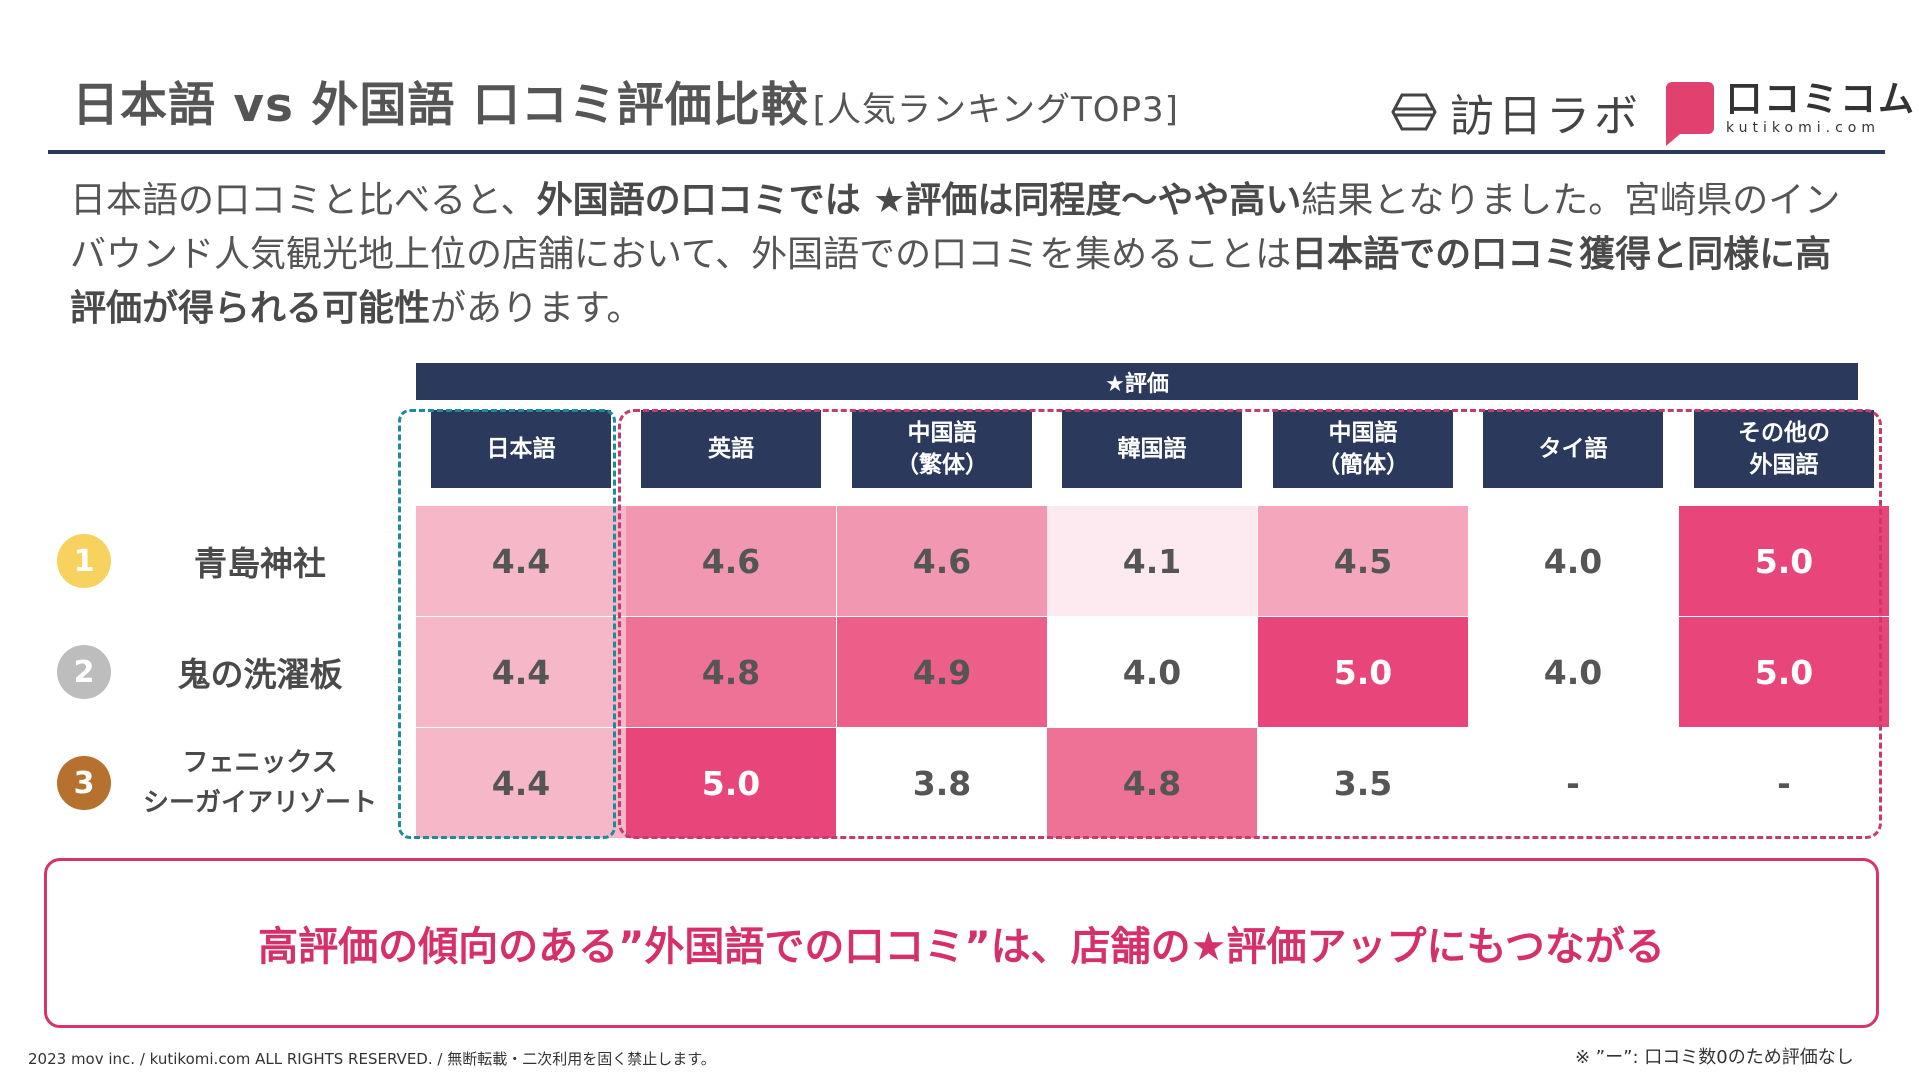 This screenshot has width=1919, height=1080. I want to click on column-header: タイ語, so click(1573, 449).